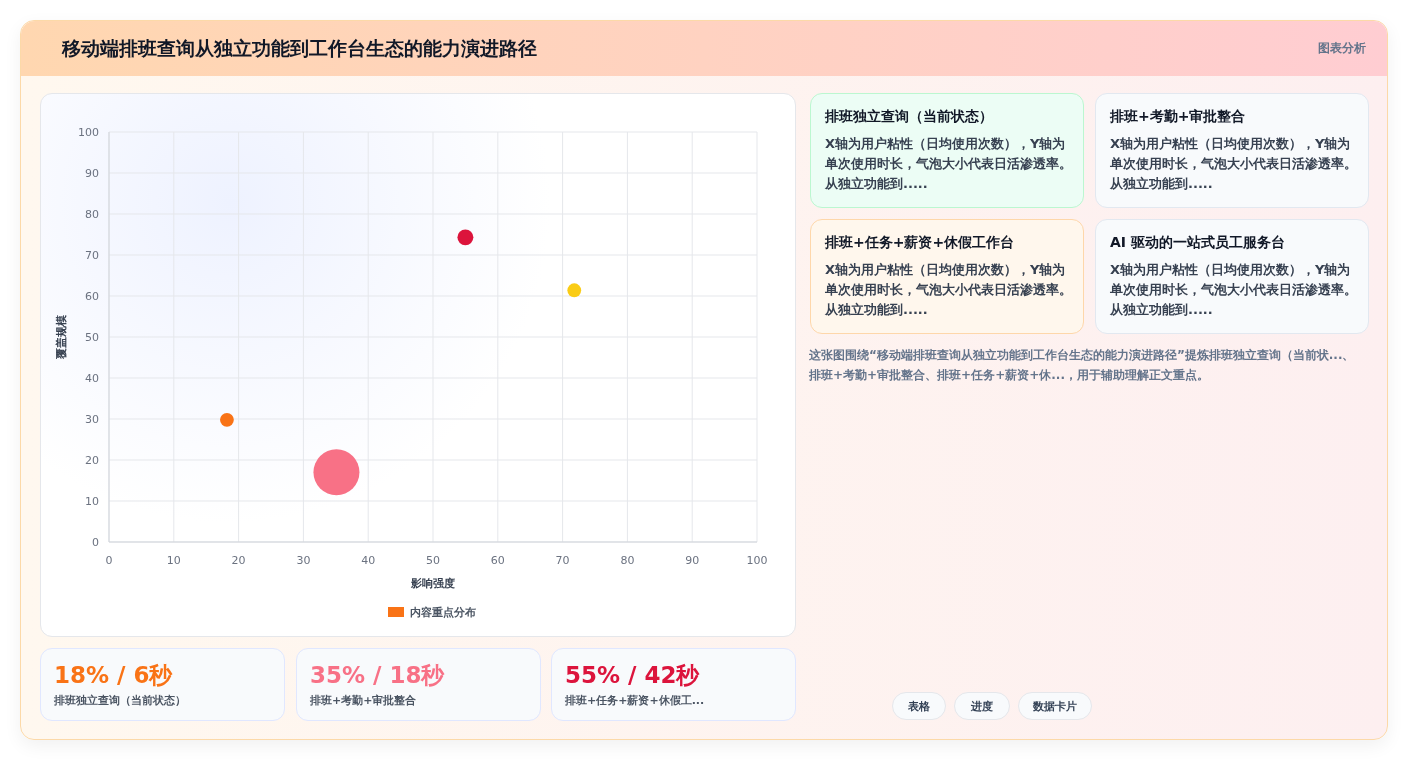 This screenshot has width=1408, height=761. What do you see at coordinates (299, 48) in the screenshot?
I see `chart-title: 移动端排班查询从独立功能到工作台生态的能力演进路径` at bounding box center [299, 48].